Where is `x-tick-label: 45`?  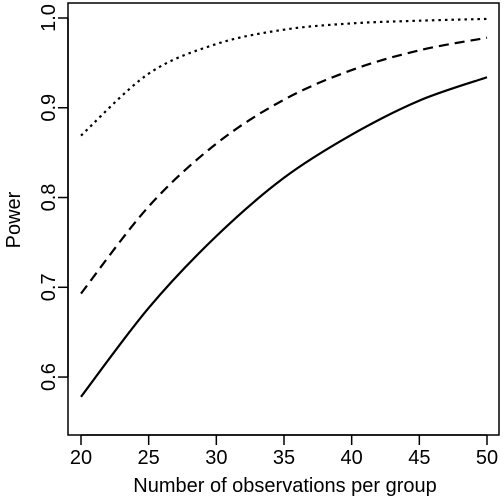
x-tick-label: 45 is located at coordinates (419, 458).